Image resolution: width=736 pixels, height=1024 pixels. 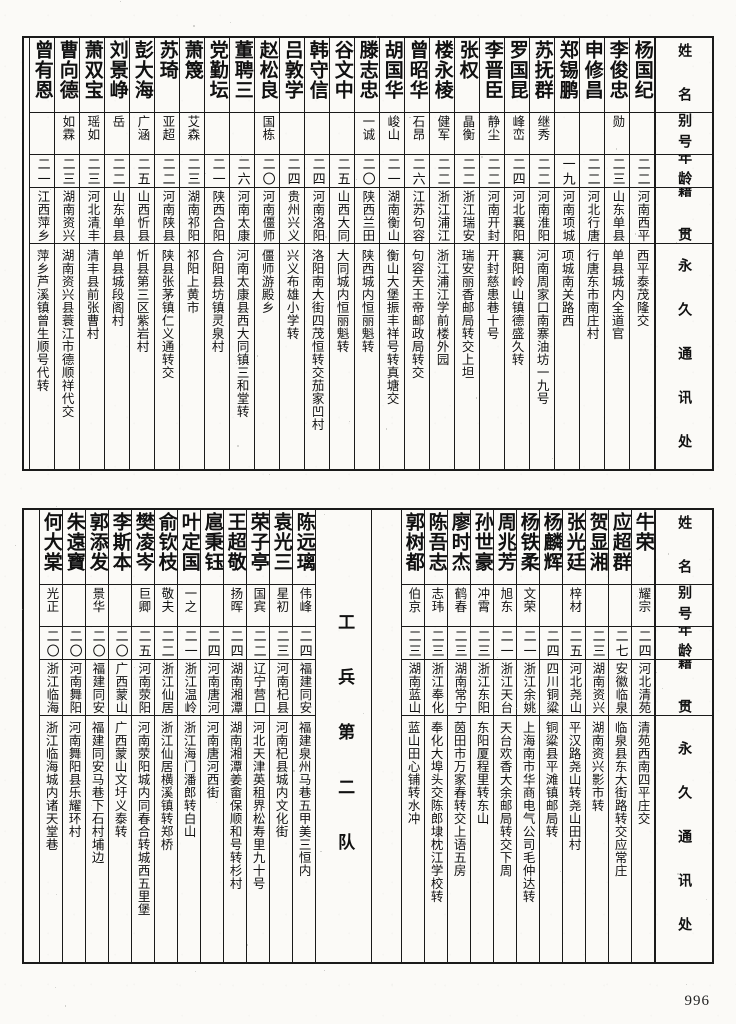 I want to click on roster-record: 曹向德 如霖 二三 湖南资兴 湖南资兴县蓑江市德顺祥代交, so click(x=66, y=253).